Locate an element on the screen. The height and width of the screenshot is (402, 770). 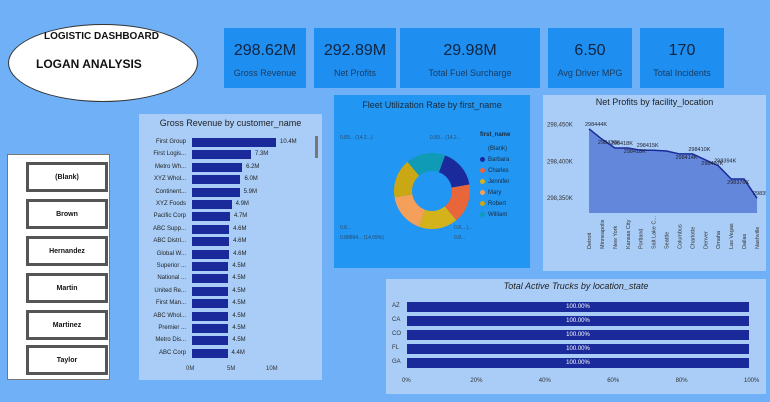
x-tick: Omaha is located at coordinates (719, 239).